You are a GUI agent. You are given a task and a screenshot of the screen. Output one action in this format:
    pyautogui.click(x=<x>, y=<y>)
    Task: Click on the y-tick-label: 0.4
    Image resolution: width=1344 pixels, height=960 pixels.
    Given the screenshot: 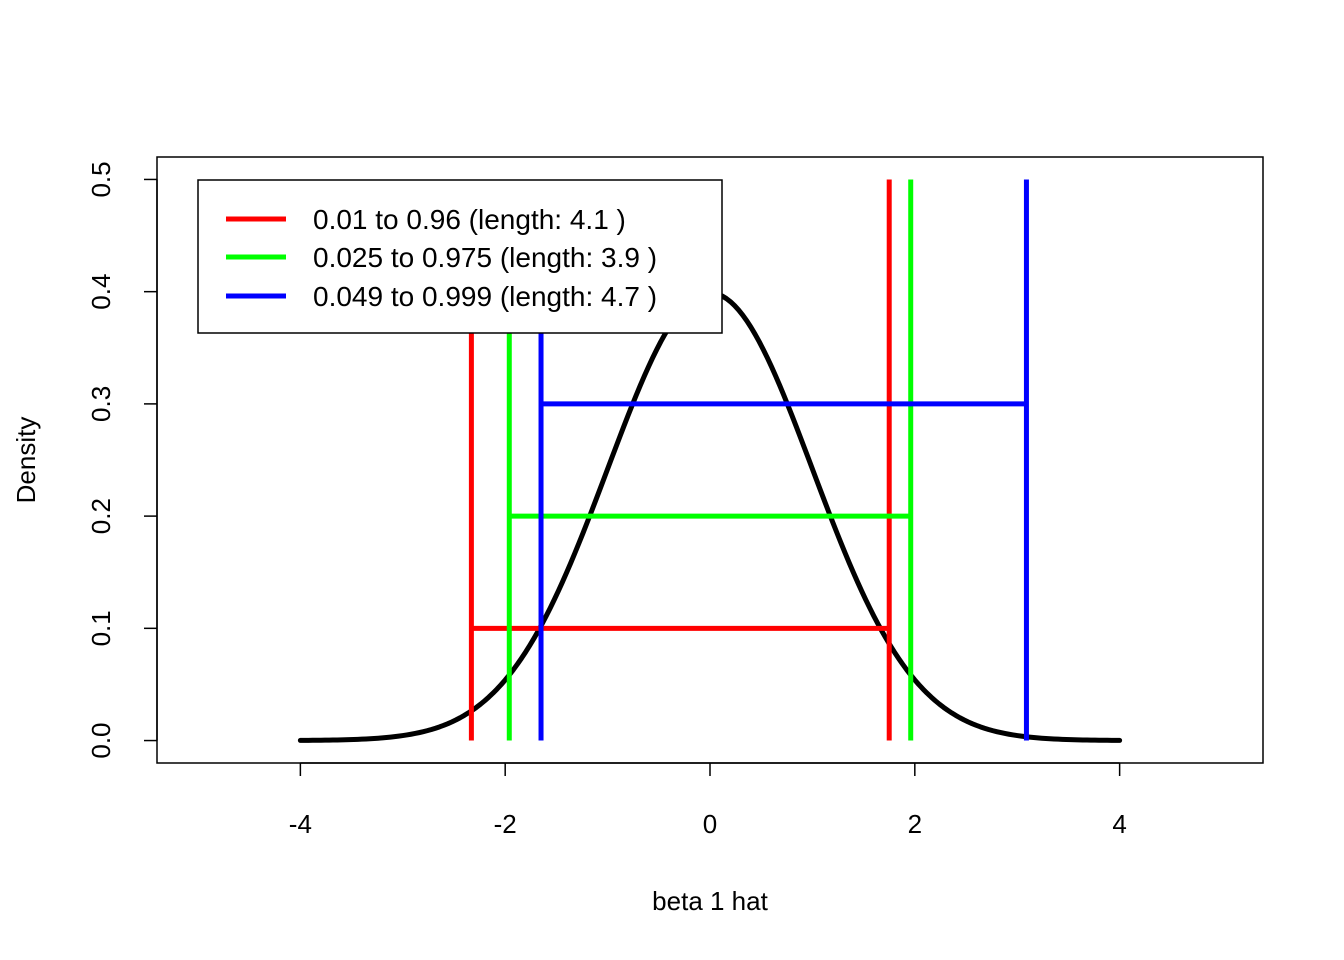 What is the action you would take?
    pyautogui.click(x=101, y=292)
    